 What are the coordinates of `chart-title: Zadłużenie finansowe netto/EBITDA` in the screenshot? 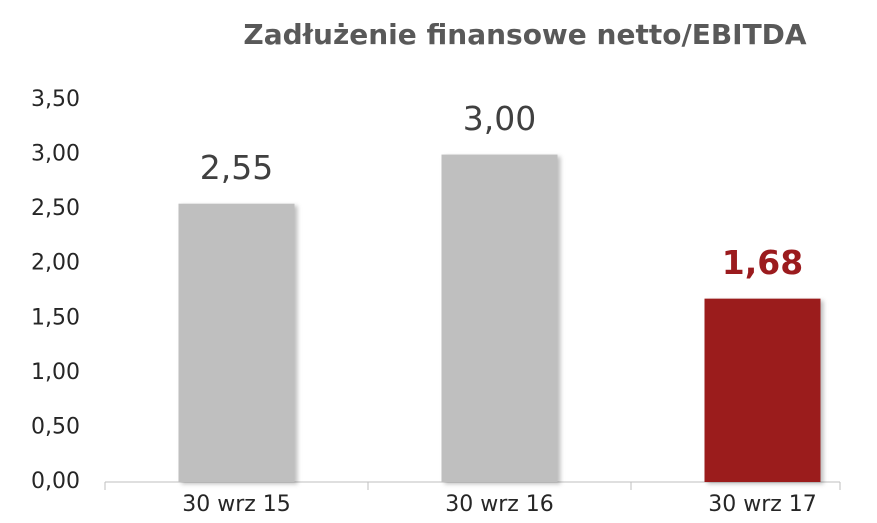 It's located at (525, 34).